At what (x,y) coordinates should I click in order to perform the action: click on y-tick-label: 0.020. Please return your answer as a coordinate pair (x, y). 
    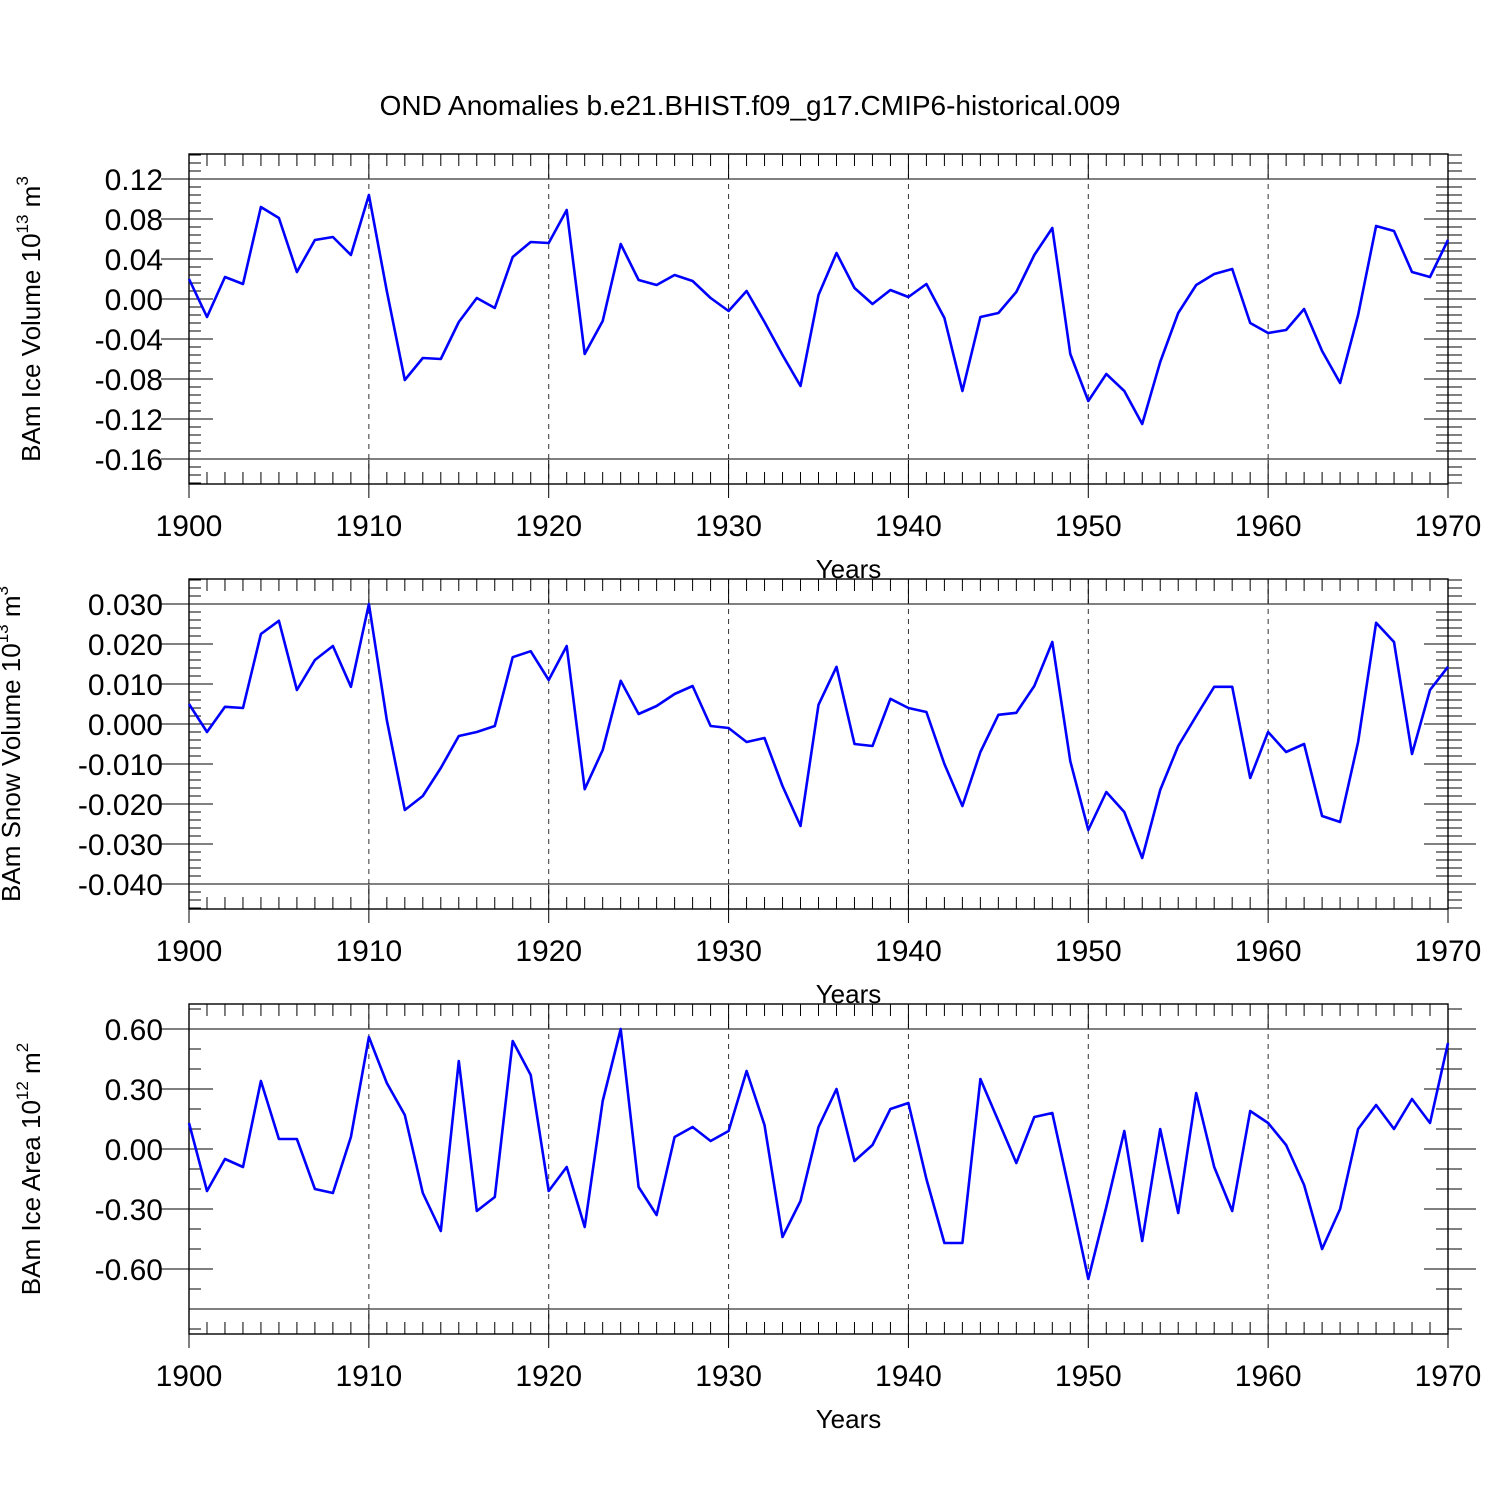
    Looking at the image, I should click on (125, 645).